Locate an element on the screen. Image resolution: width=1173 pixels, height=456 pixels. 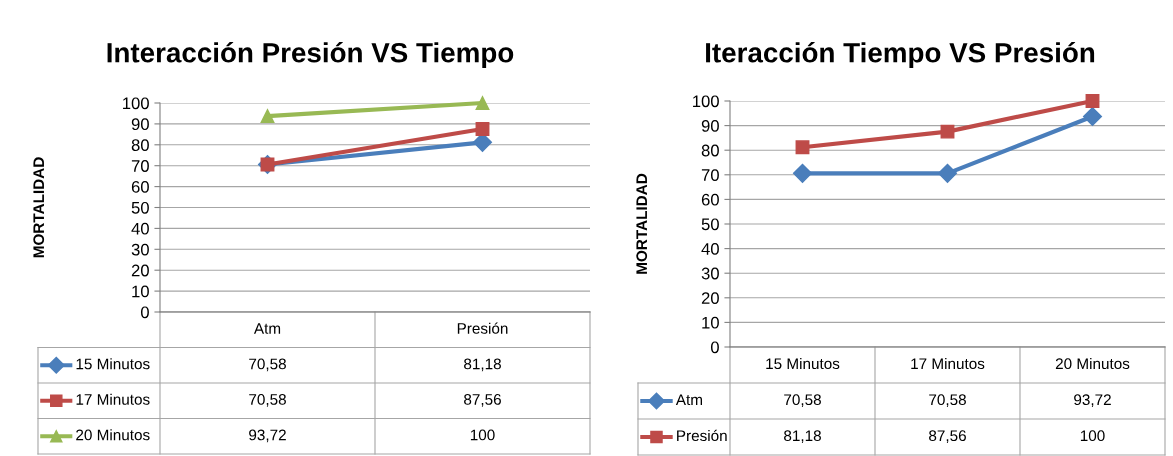
x-tick-label: 15 Minutos is located at coordinates (803, 363).